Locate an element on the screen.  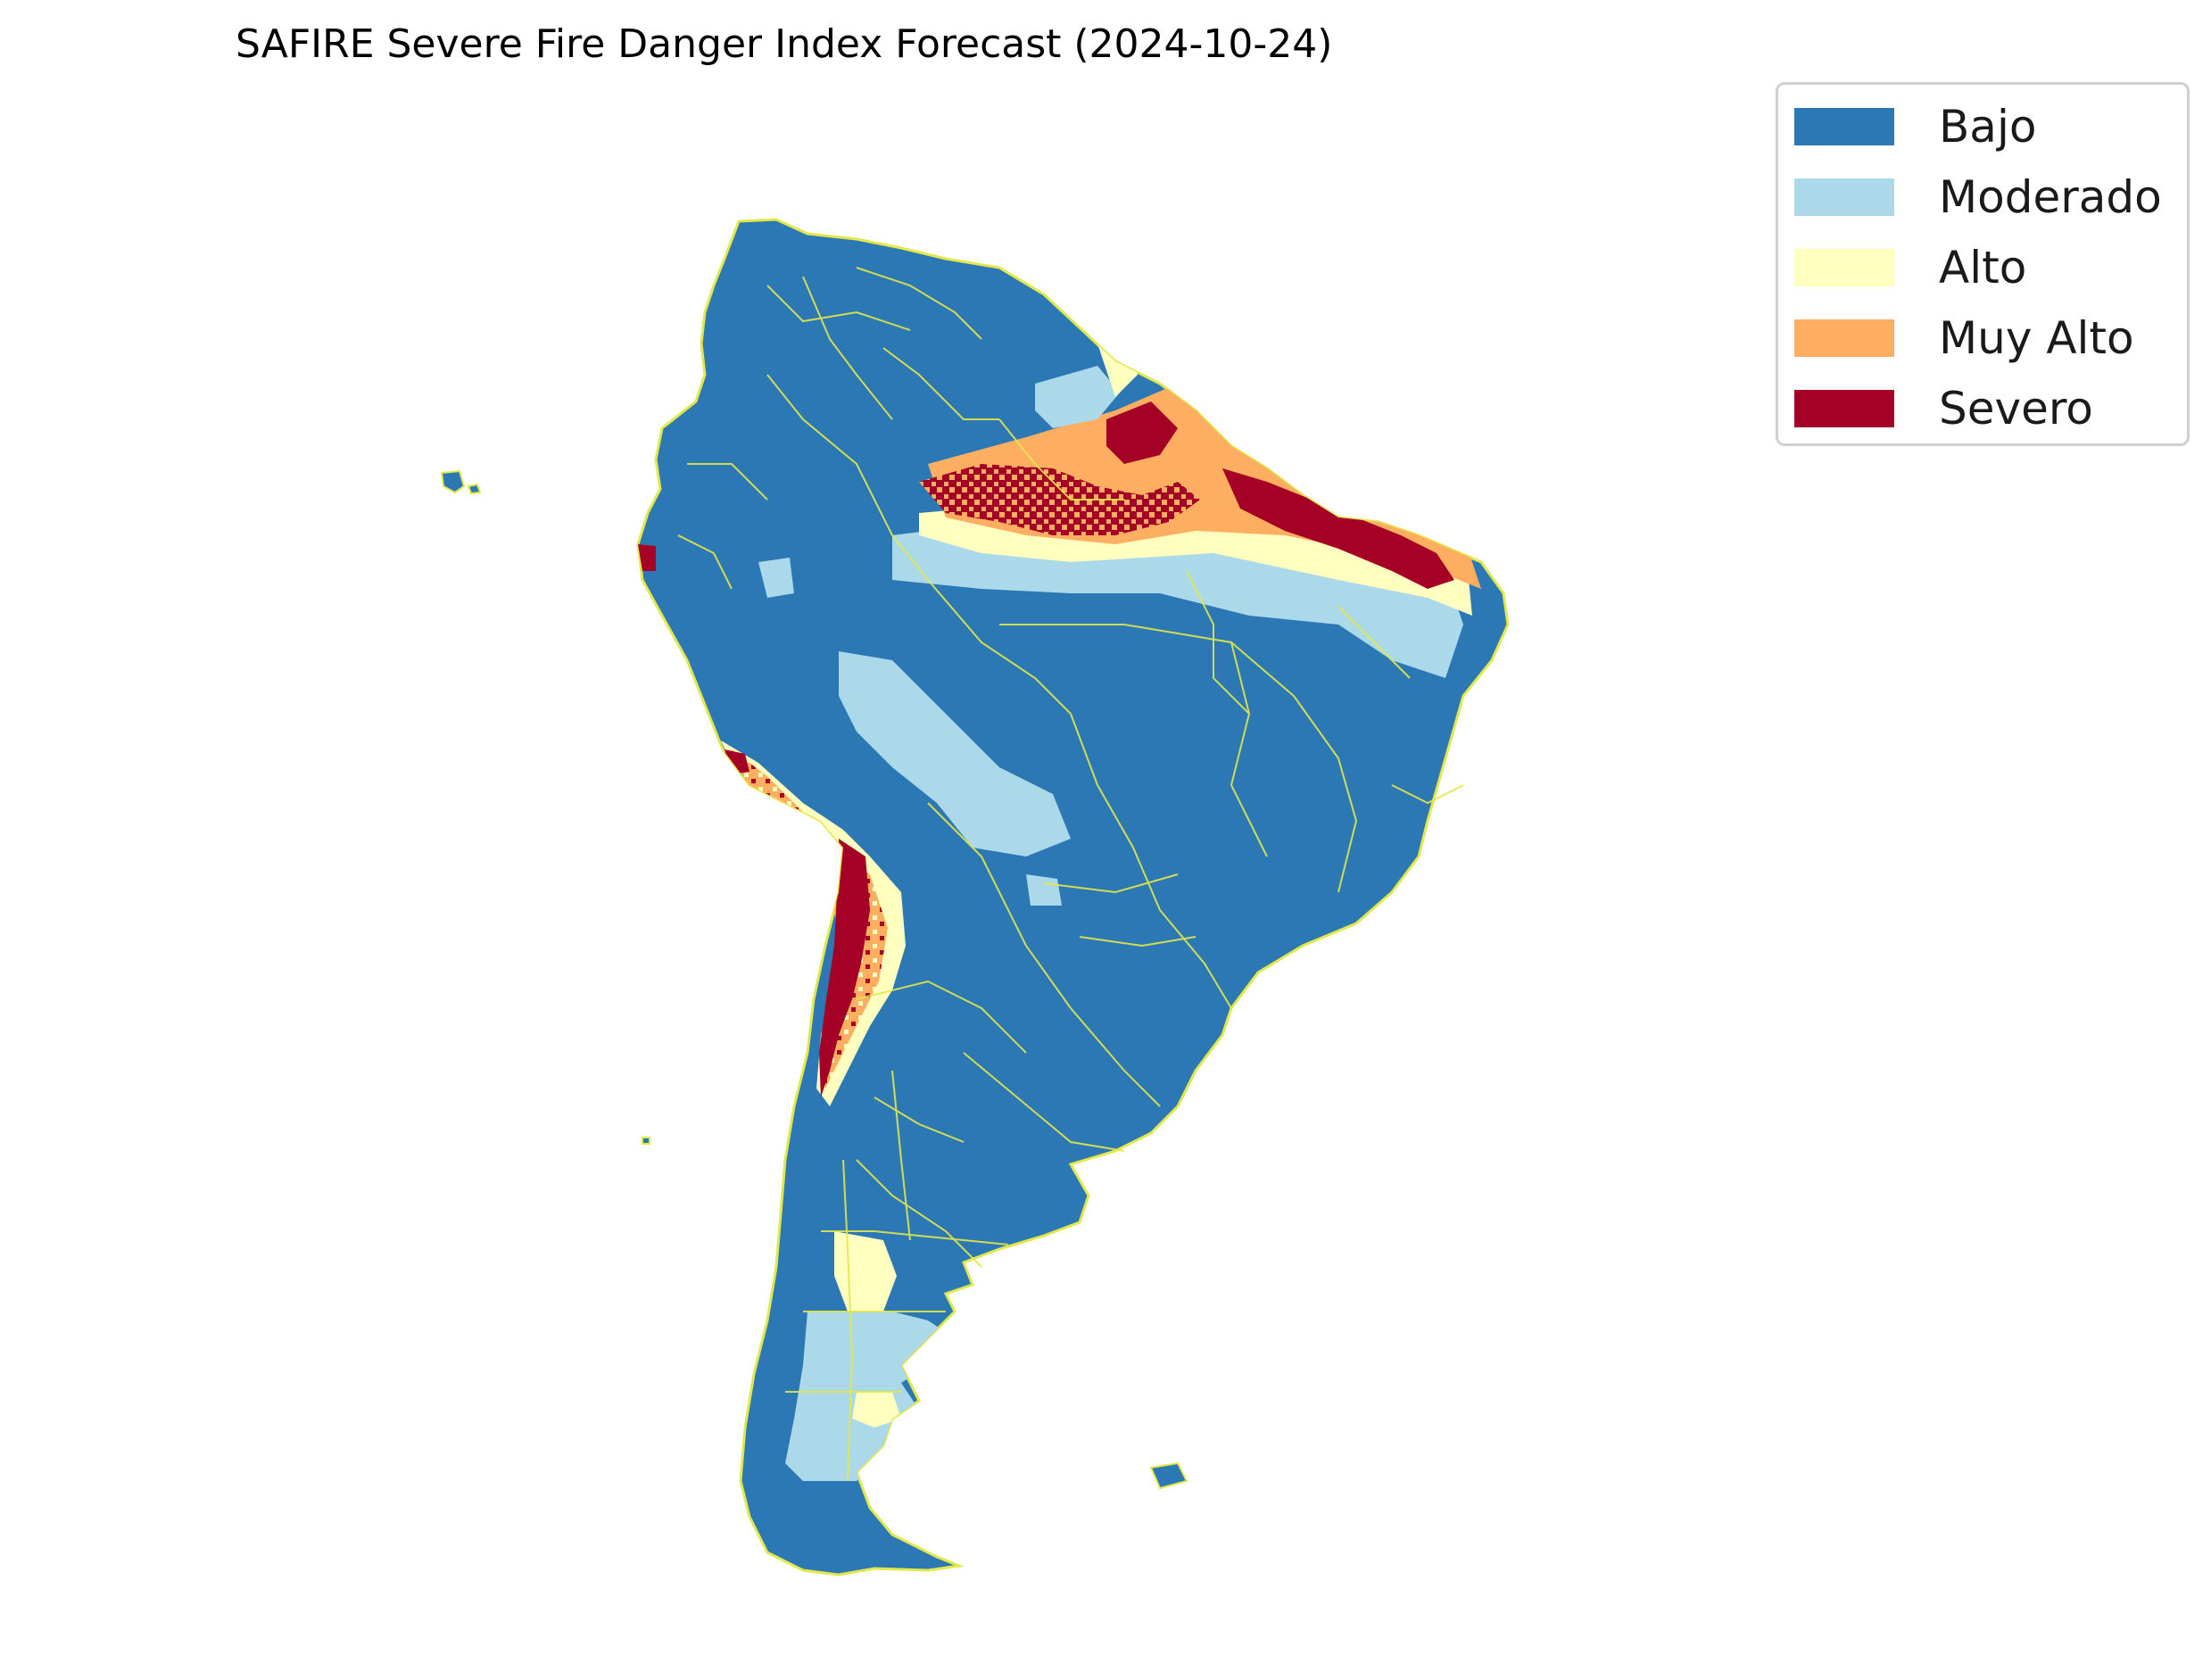
zone-severo-ecuador is located at coordinates (647, 557).